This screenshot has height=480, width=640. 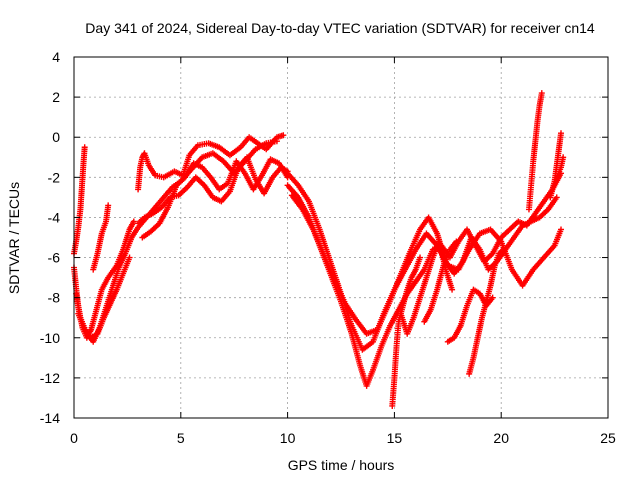 I want to click on y-axis-label: SDTVAR / TECUs, so click(x=14, y=238).